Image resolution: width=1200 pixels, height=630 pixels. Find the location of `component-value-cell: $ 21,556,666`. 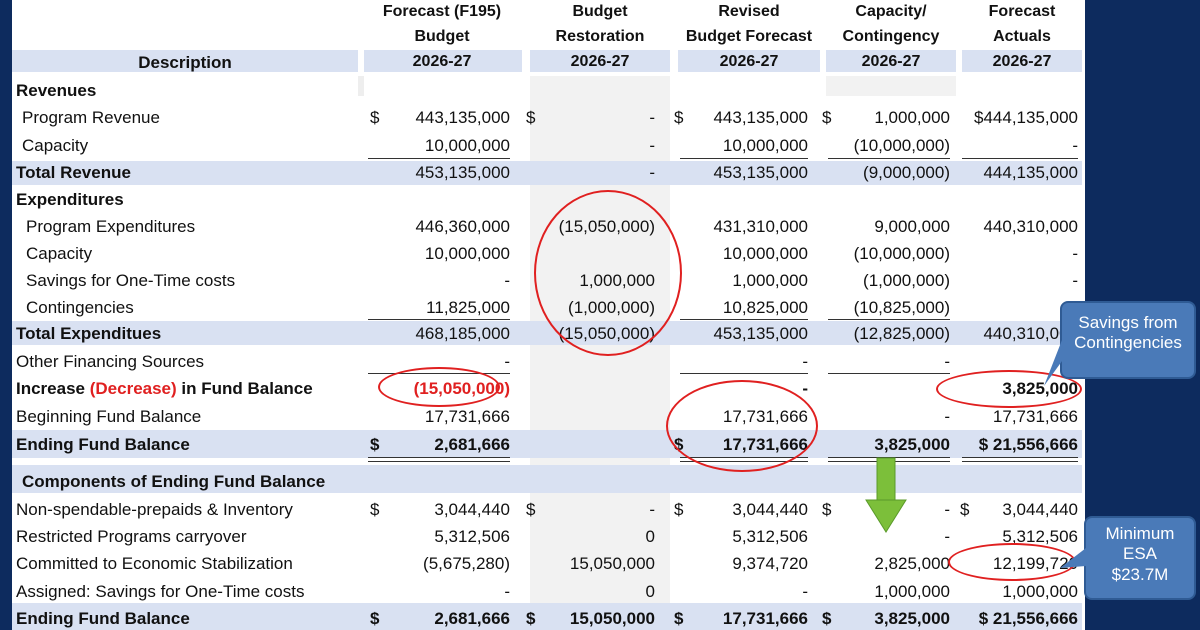

component-value-cell: $ 21,556,666 is located at coordinates (1028, 618).